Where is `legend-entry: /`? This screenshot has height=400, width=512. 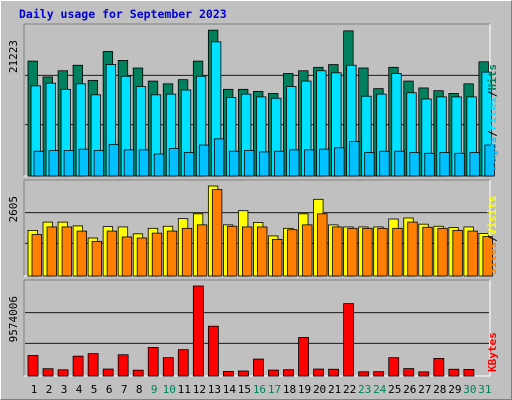 legend-entry: / is located at coordinates (492, 238).